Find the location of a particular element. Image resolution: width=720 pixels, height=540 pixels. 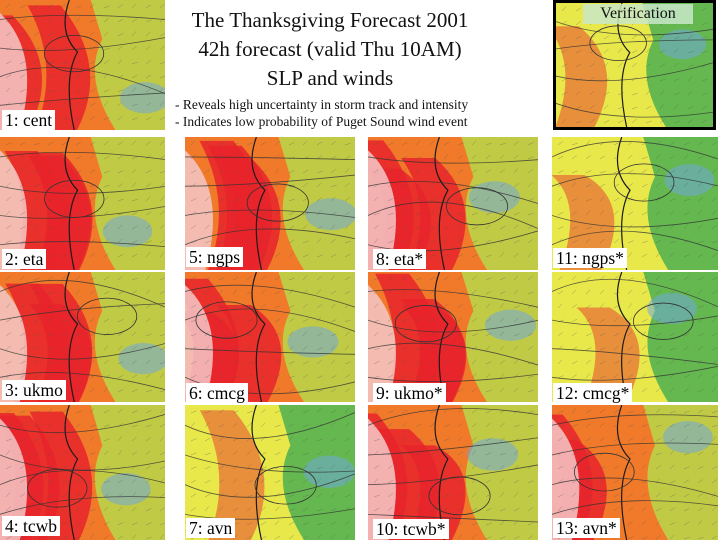

panel-label-cmcg-star: 12: cmcg* is located at coordinates (593, 393).